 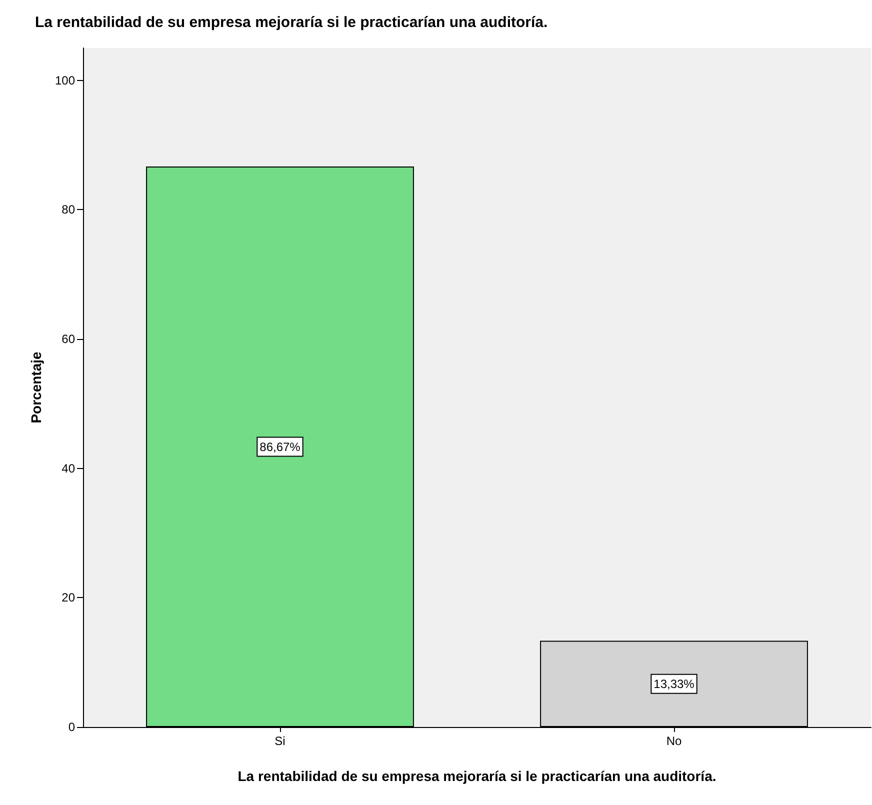 What do you see at coordinates (280, 741) in the screenshot?
I see `x-tick-label: Si` at bounding box center [280, 741].